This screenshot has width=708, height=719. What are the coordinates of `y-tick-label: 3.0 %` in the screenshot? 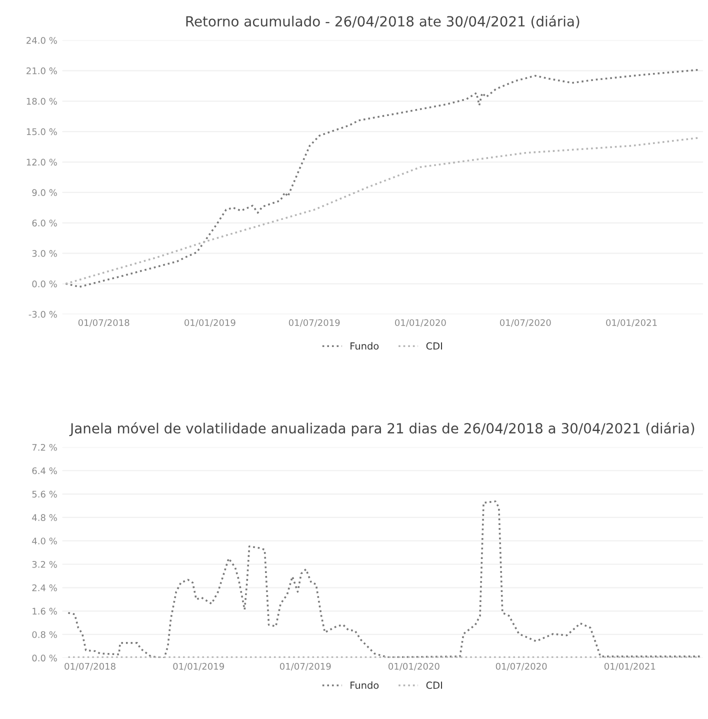 It's located at (44, 253).